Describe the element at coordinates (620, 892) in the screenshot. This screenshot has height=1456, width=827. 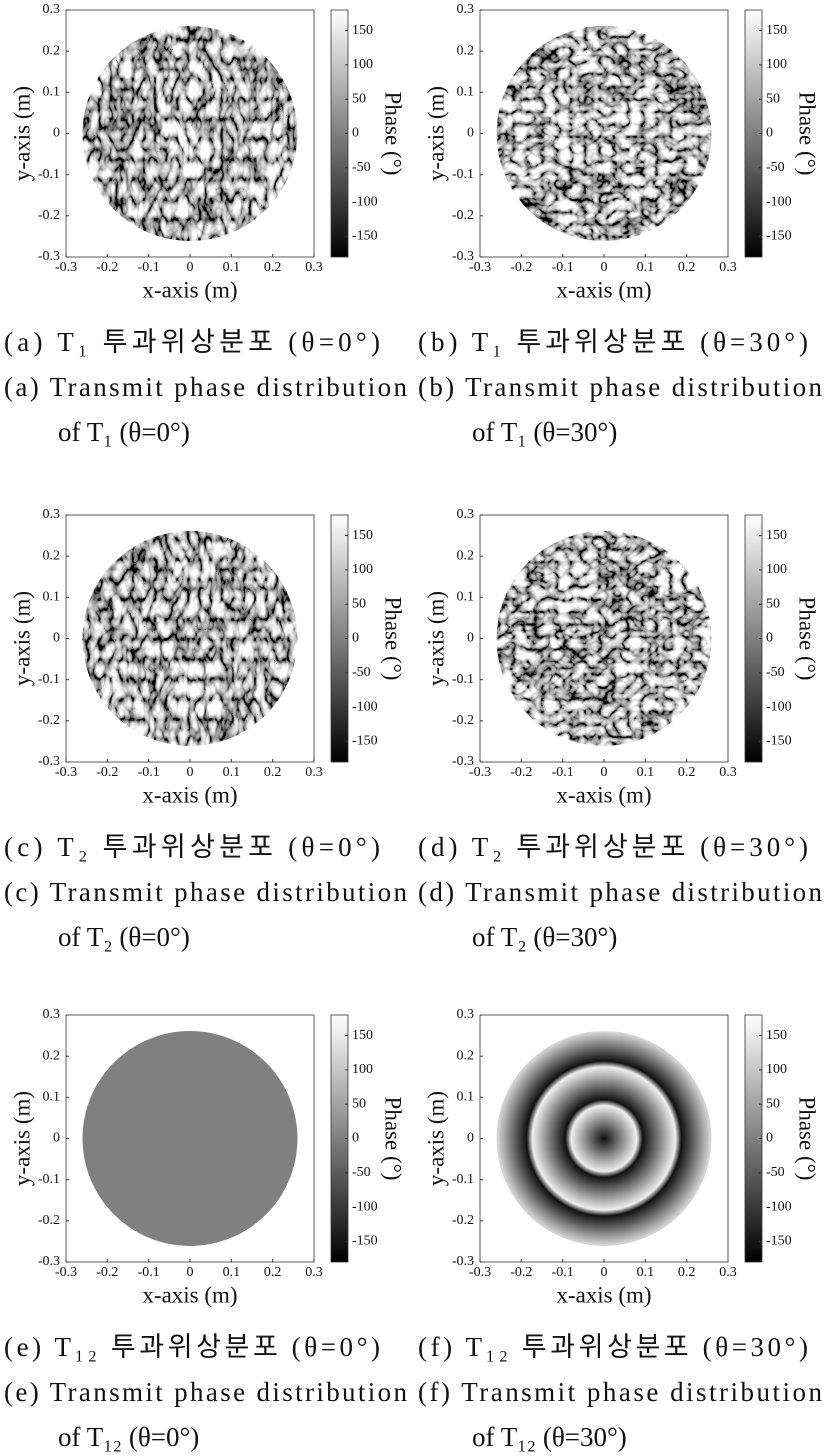
I see `caption-english: (d) Transmit phase distribution` at that location.